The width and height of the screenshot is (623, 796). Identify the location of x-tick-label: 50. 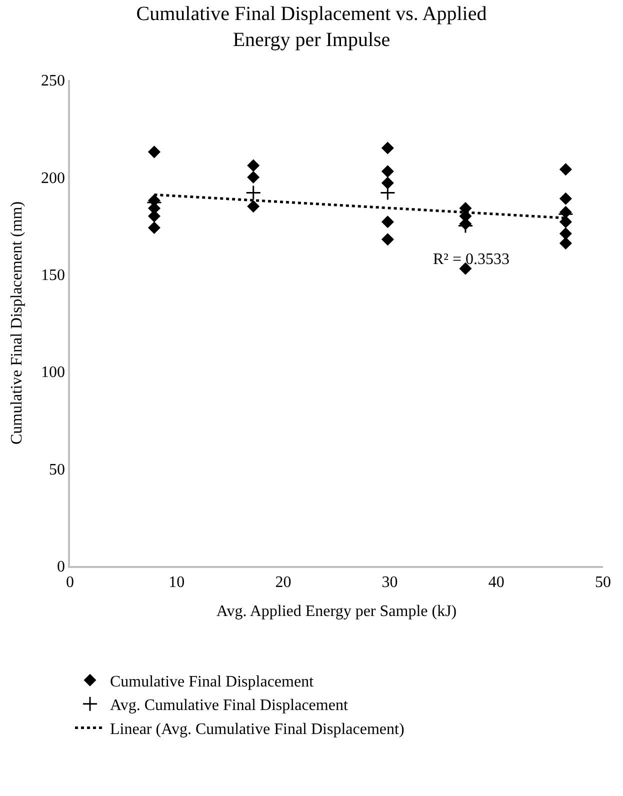
(603, 582).